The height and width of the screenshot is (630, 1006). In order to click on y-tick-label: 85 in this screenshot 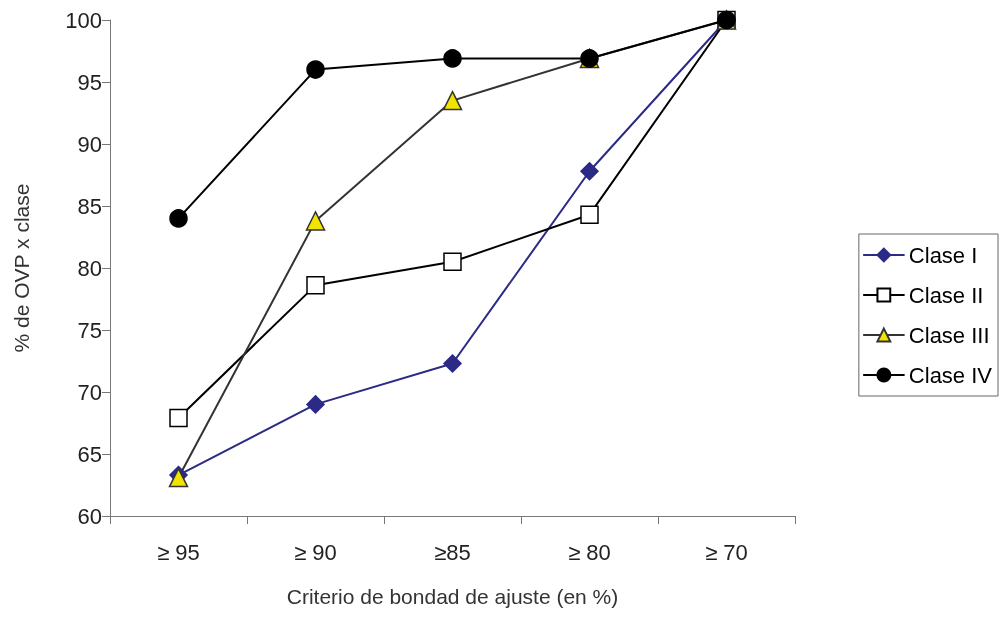, I will do `click(89, 206)`.